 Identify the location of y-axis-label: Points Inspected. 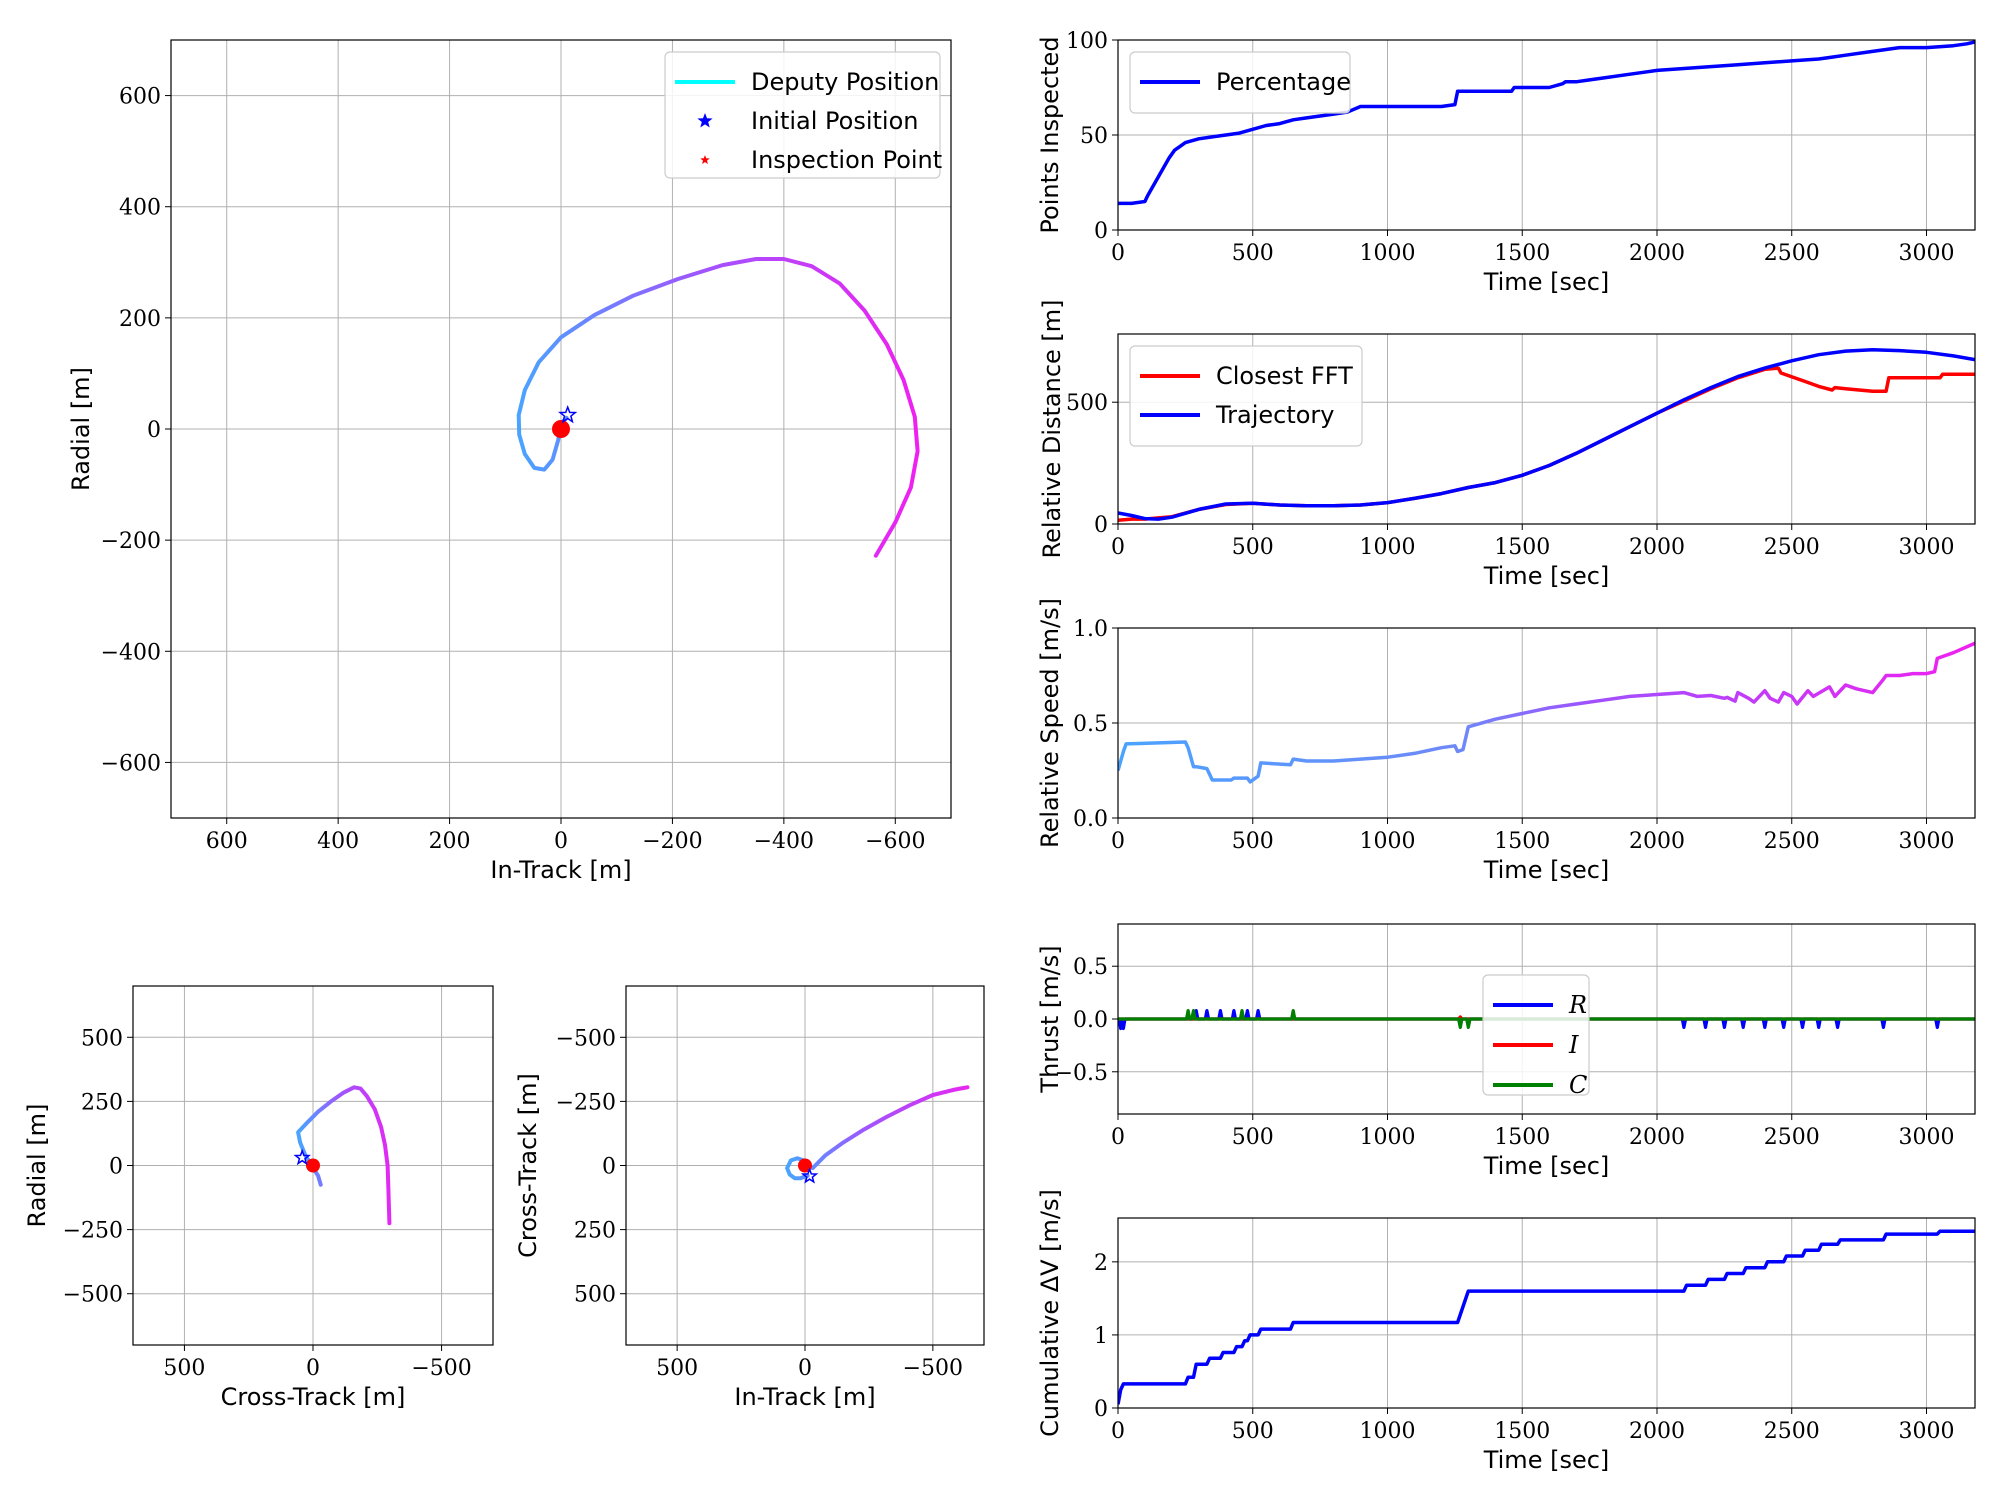
(1050, 134).